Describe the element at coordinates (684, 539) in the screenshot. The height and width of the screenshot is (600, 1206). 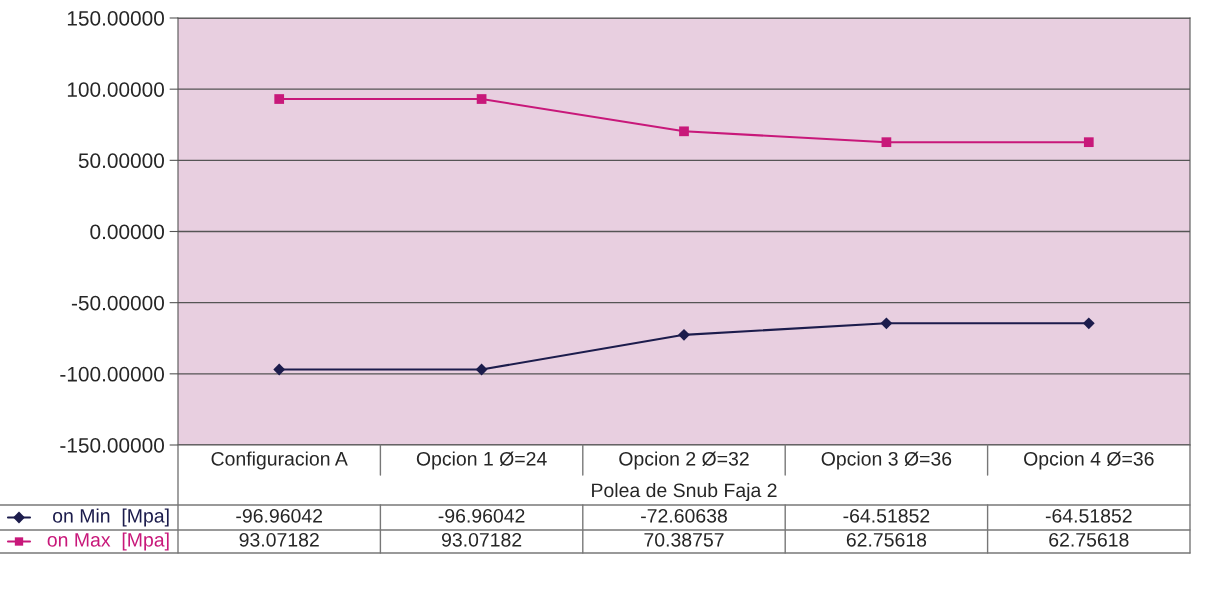
I see `data-label: 70.38757` at that location.